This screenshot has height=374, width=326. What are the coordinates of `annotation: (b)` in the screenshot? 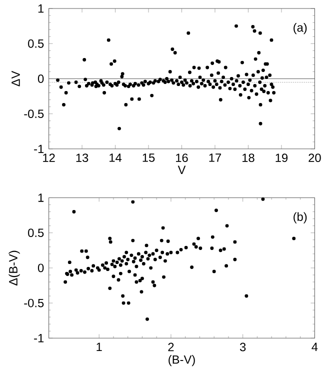 It's located at (300, 218).